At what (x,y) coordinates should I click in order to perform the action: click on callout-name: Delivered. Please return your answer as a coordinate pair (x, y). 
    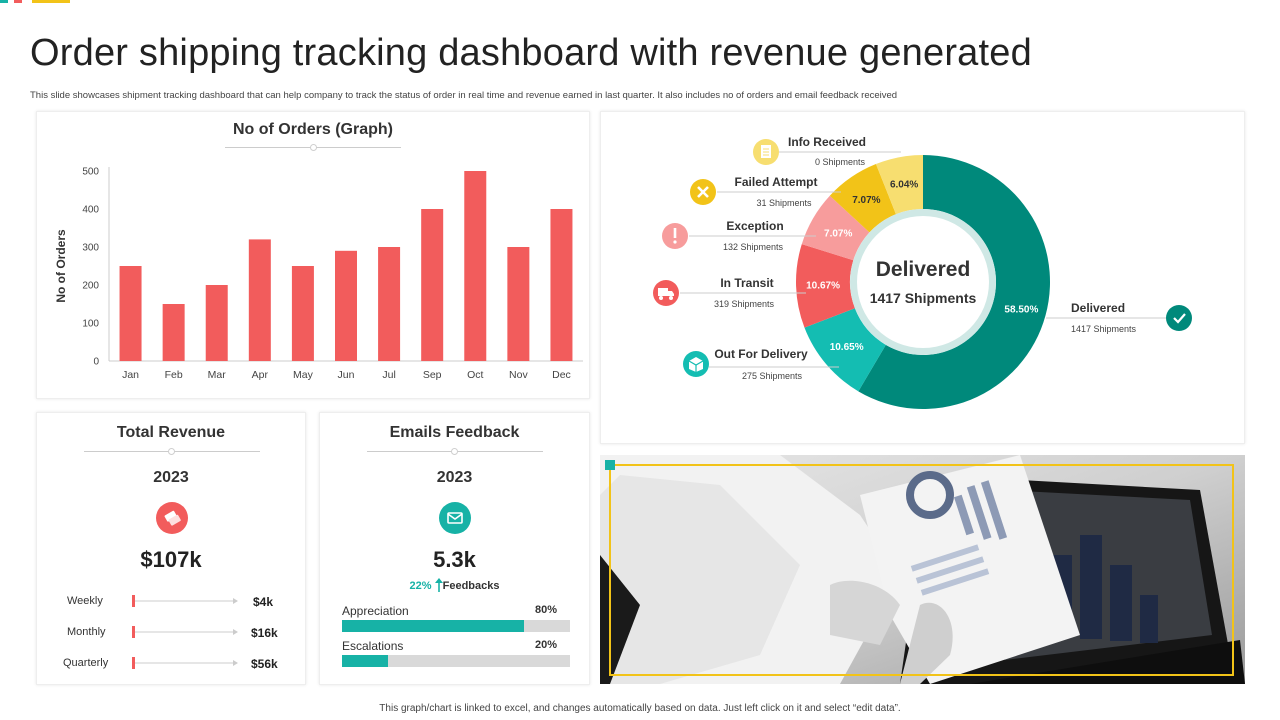
    Looking at the image, I should click on (1098, 308).